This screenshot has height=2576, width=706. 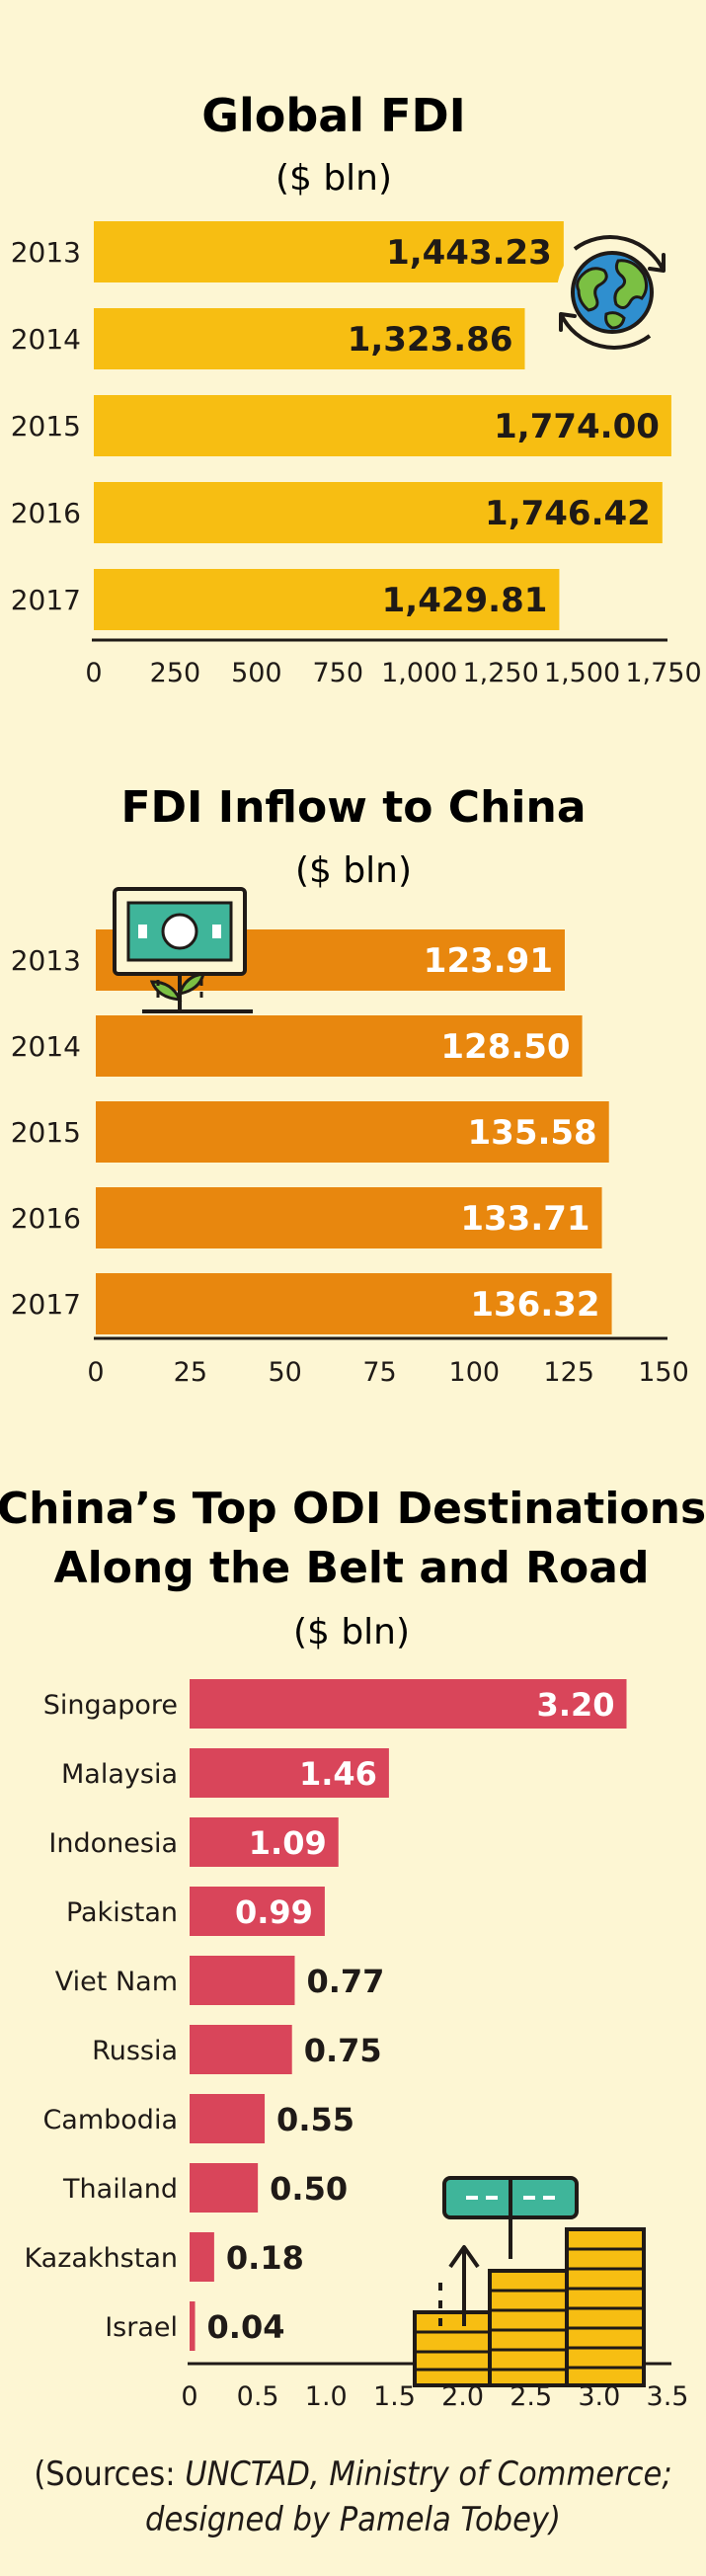 What do you see at coordinates (183, 950) in the screenshot?
I see `money-plant-icon` at bounding box center [183, 950].